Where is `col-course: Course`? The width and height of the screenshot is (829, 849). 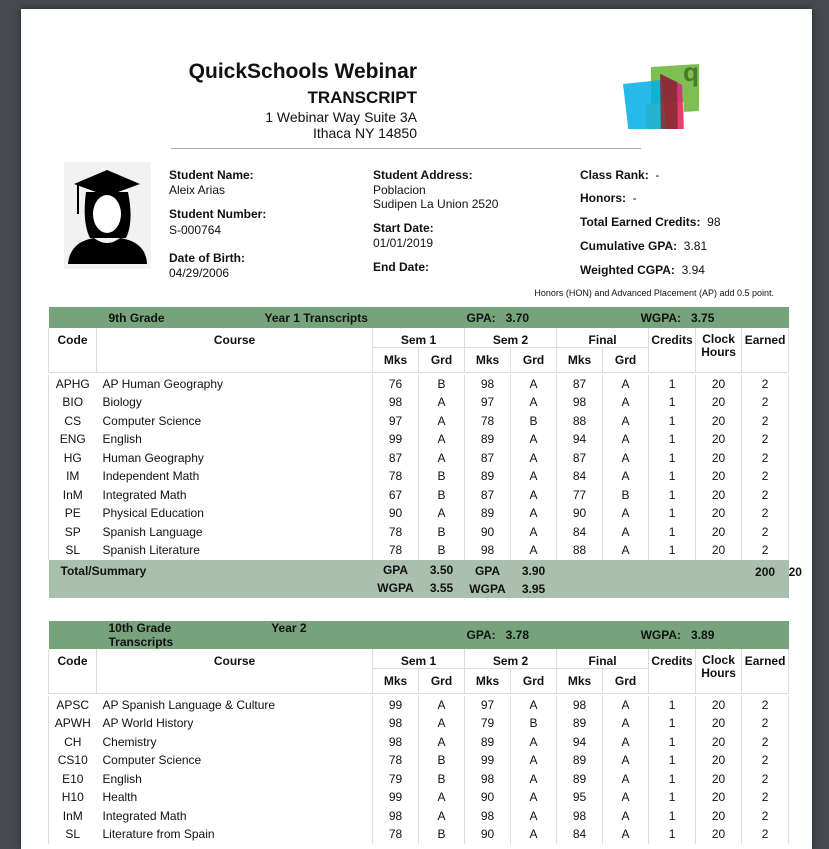
col-course: Course is located at coordinates (235, 671).